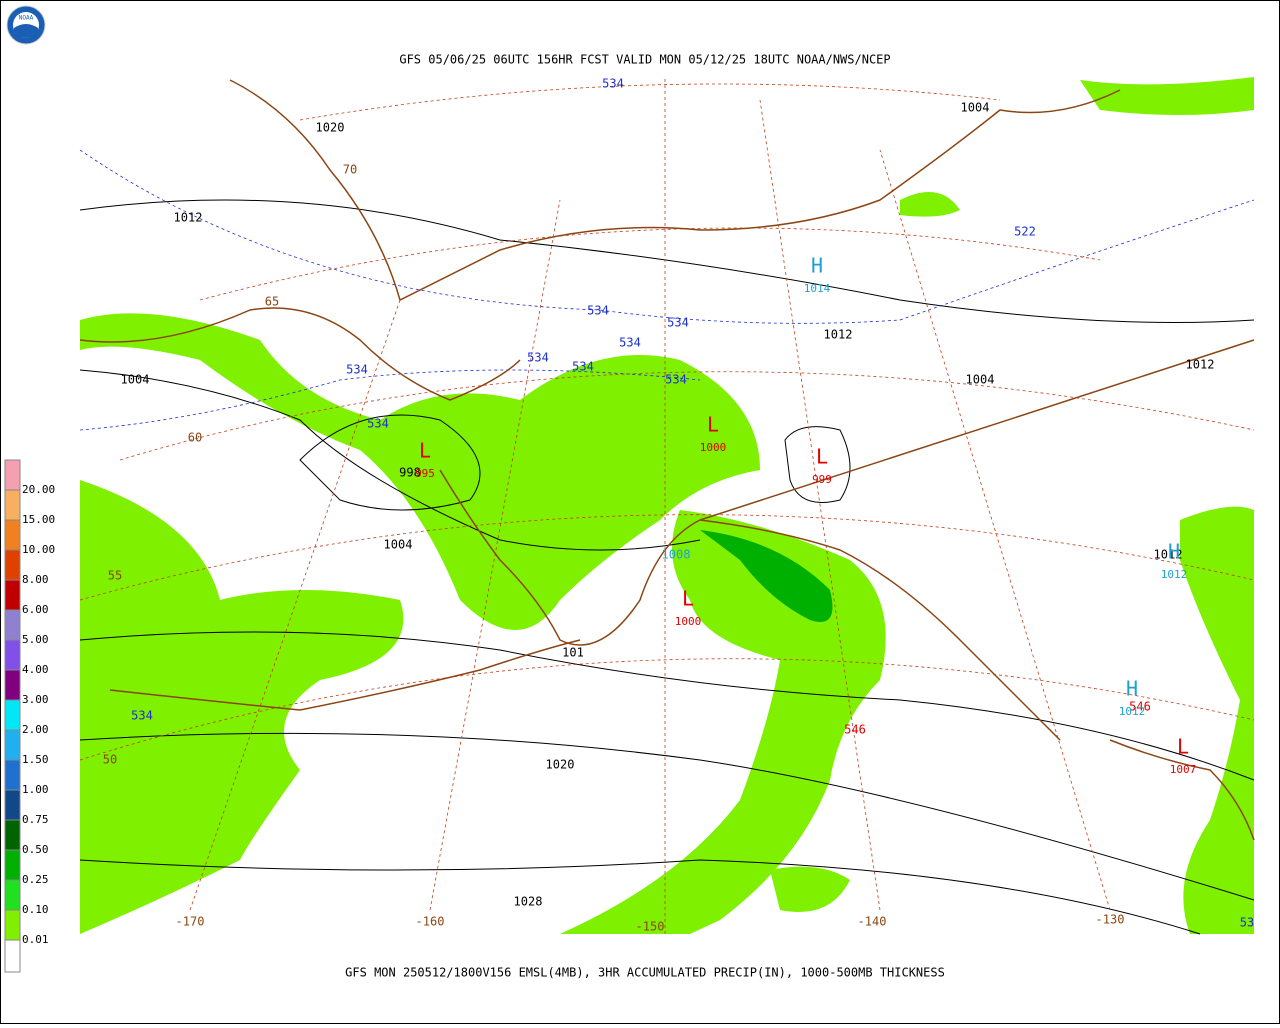  I want to click on legend-label: 0.01, so click(35, 939).